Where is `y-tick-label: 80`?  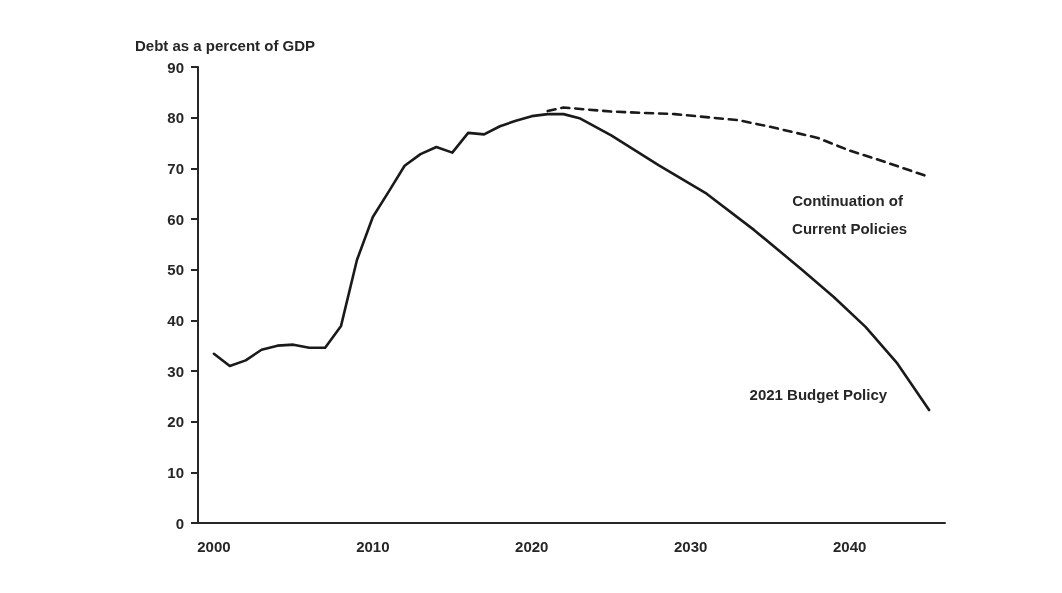
y-tick-label: 80 is located at coordinates (175, 118).